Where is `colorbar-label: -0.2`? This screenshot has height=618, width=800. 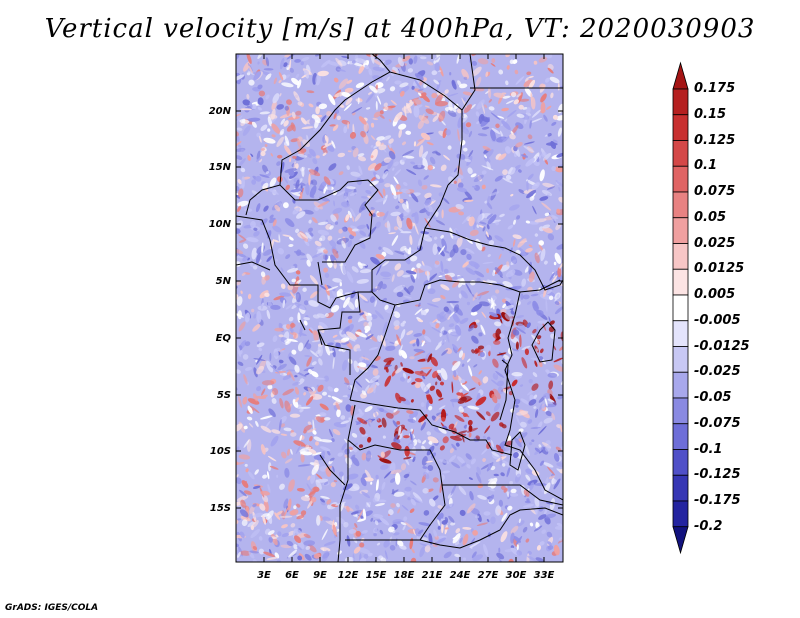 colorbar-label: -0.2 is located at coordinates (708, 526).